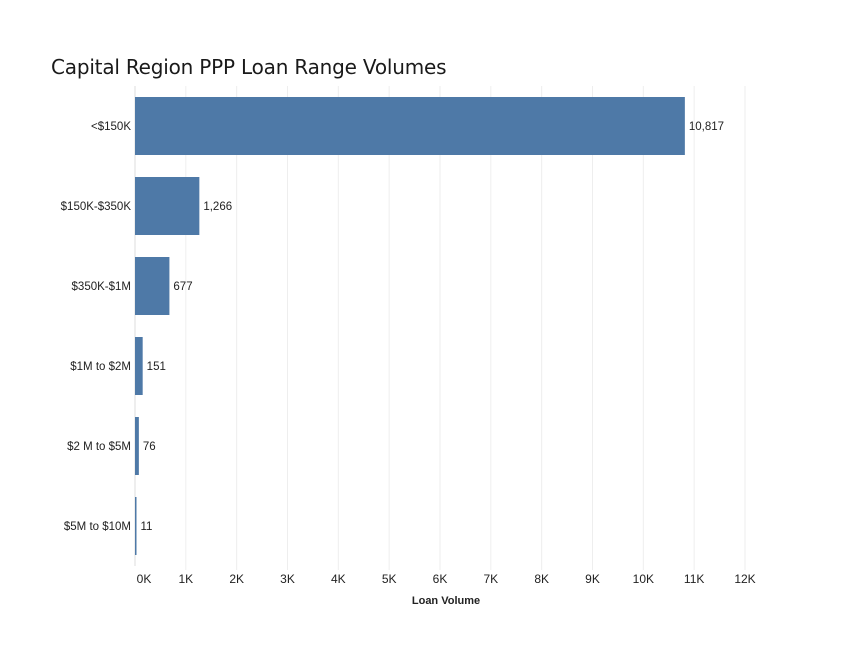  I want to click on category-label: $5M to $10M, so click(97, 527).